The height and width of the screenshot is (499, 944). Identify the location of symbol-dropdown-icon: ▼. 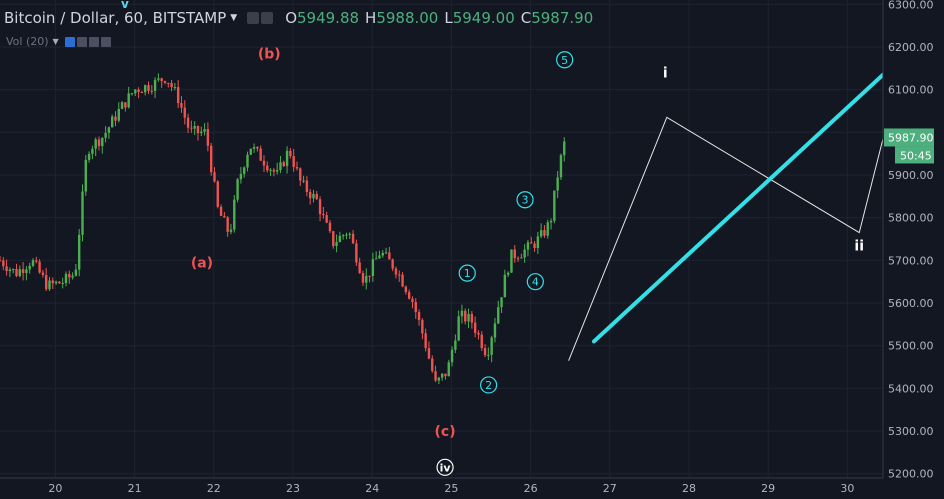
(234, 18).